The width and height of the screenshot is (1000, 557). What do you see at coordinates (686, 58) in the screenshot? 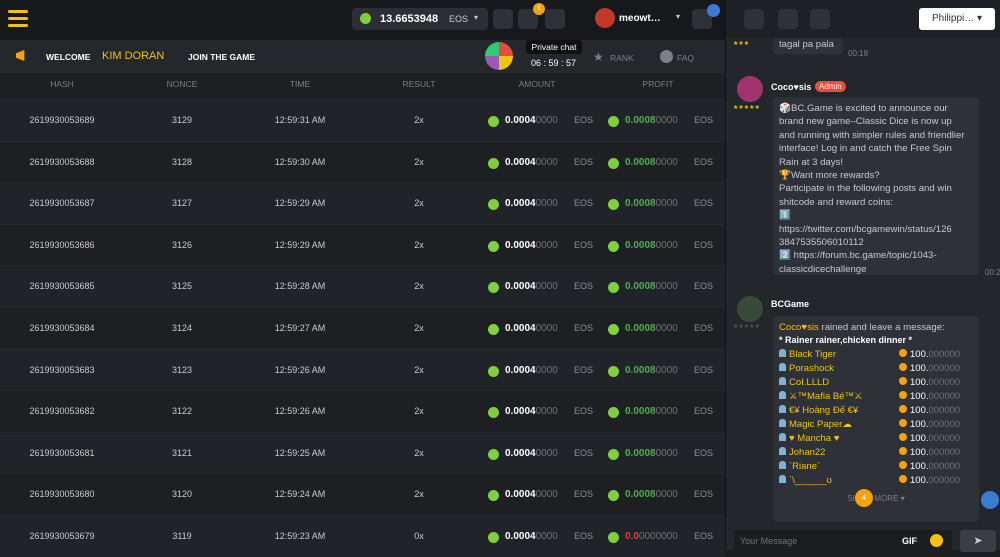
I see `faq-link: FAQ` at bounding box center [686, 58].